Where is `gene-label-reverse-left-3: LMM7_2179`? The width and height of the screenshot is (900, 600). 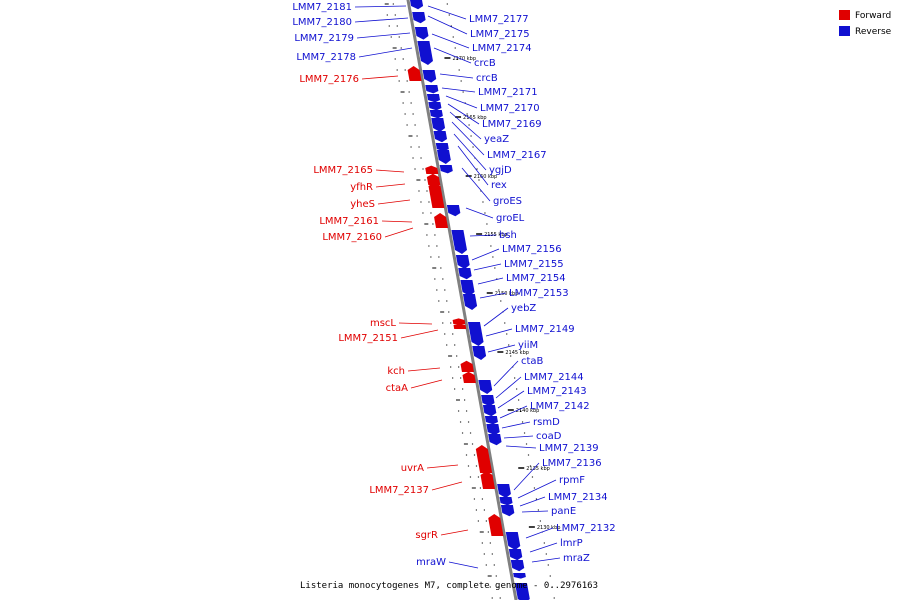 gene-label-reverse-left-3: LMM7_2179 is located at coordinates (324, 38).